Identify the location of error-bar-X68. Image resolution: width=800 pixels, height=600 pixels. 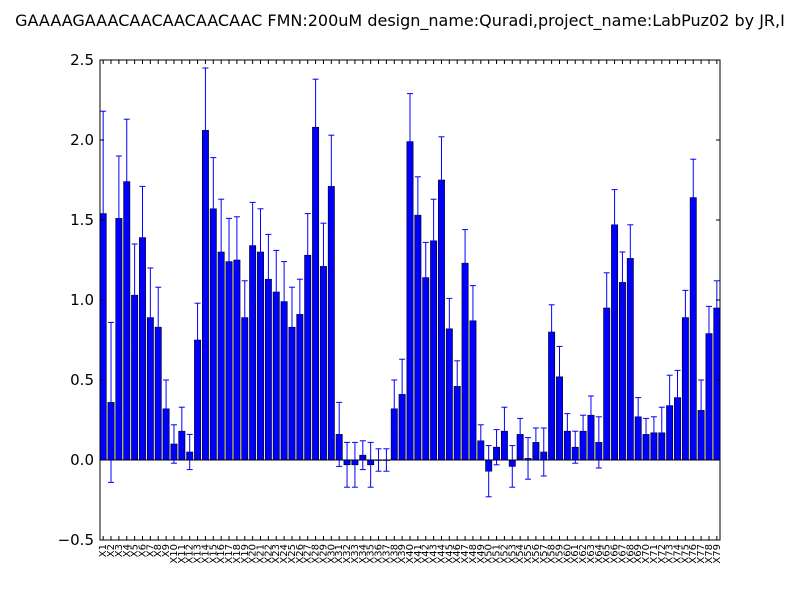
(630, 258).